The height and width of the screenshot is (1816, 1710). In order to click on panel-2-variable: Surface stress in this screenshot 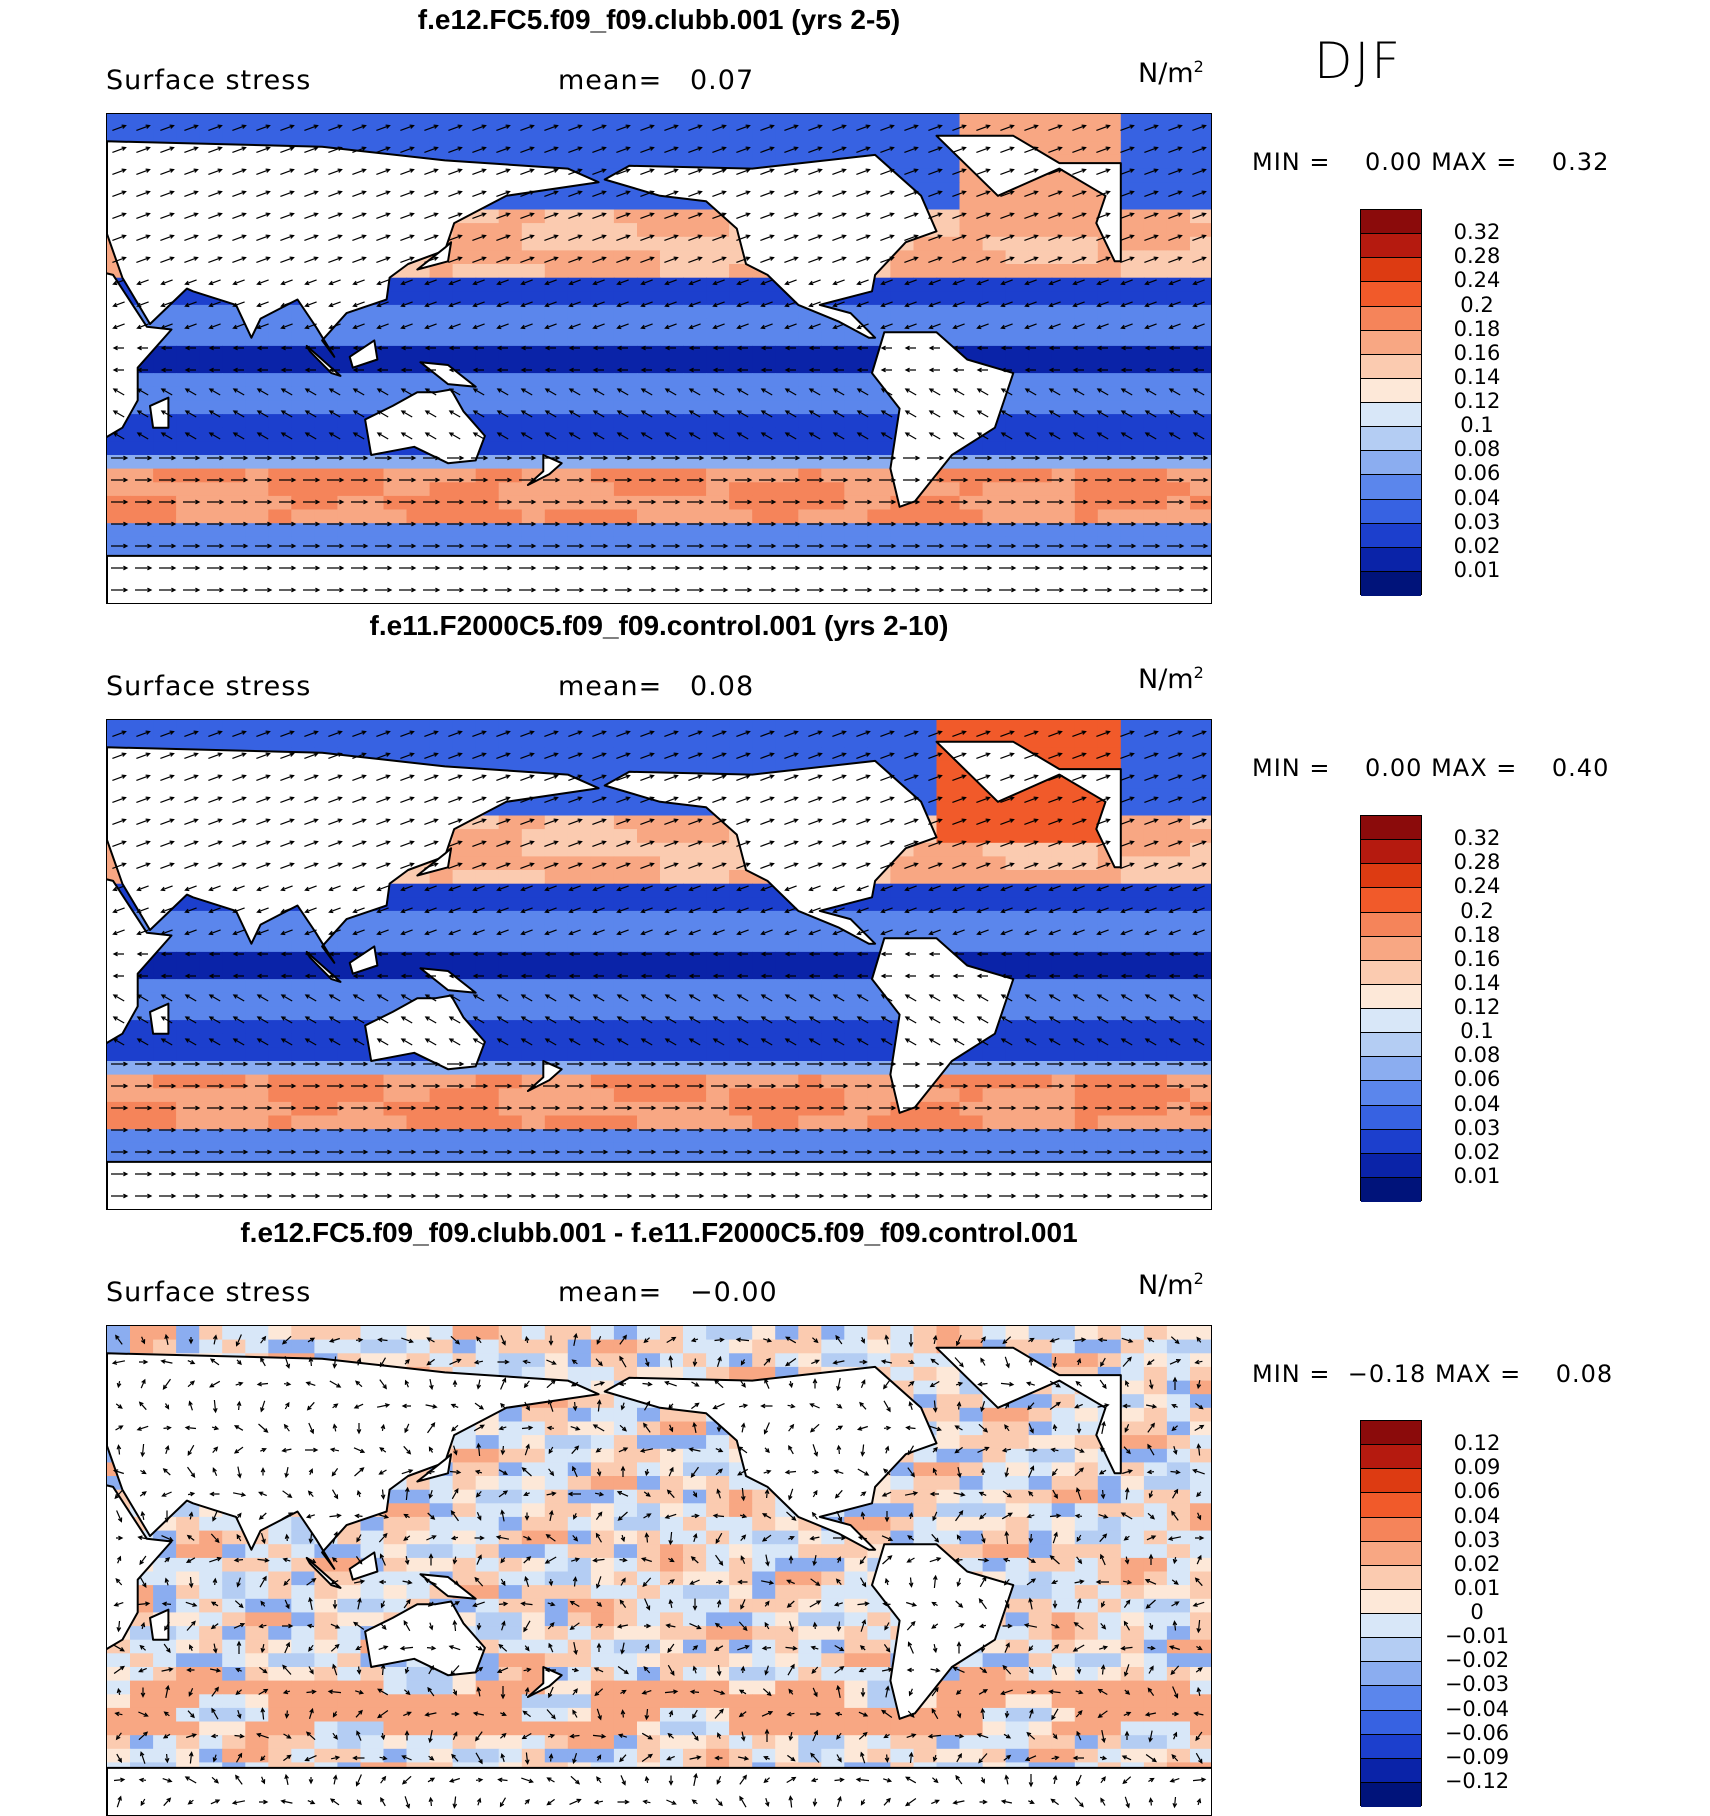, I will do `click(208, 686)`.